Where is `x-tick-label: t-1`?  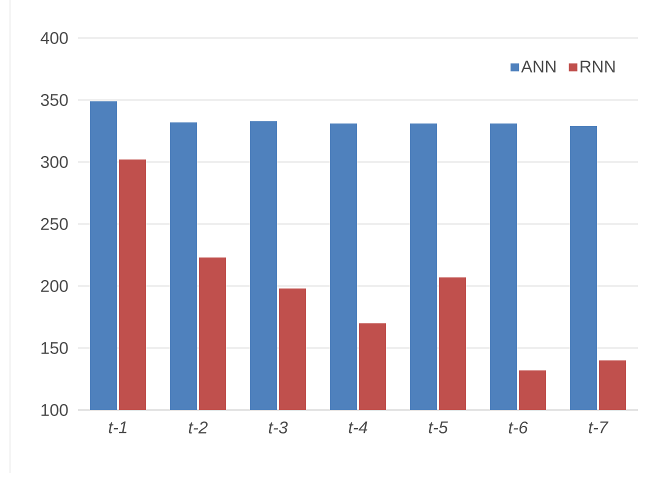 x-tick-label: t-1 is located at coordinates (117, 428).